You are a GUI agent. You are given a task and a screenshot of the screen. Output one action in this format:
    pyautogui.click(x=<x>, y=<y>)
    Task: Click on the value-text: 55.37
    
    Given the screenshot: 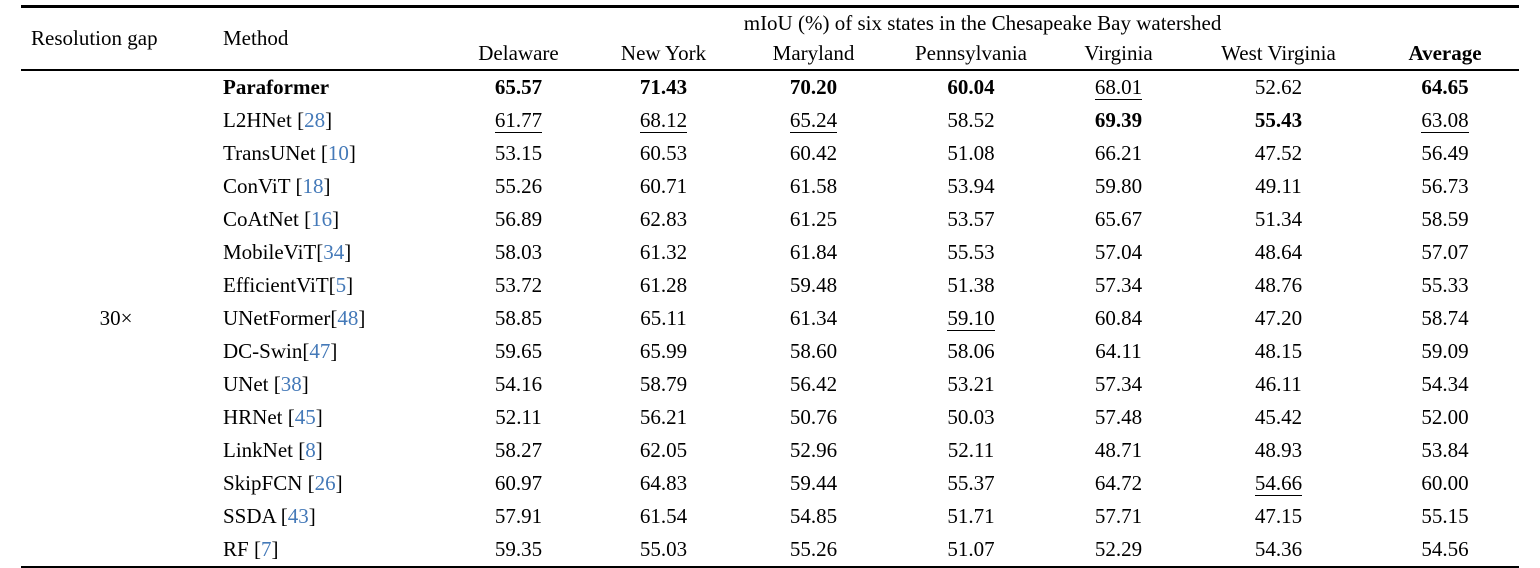 What is the action you would take?
    pyautogui.click(x=971, y=483)
    